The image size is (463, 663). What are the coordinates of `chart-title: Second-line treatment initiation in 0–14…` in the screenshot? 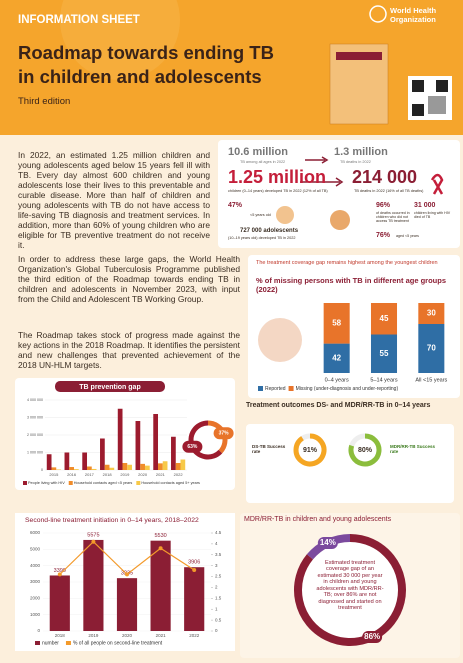 It's located at (112, 520).